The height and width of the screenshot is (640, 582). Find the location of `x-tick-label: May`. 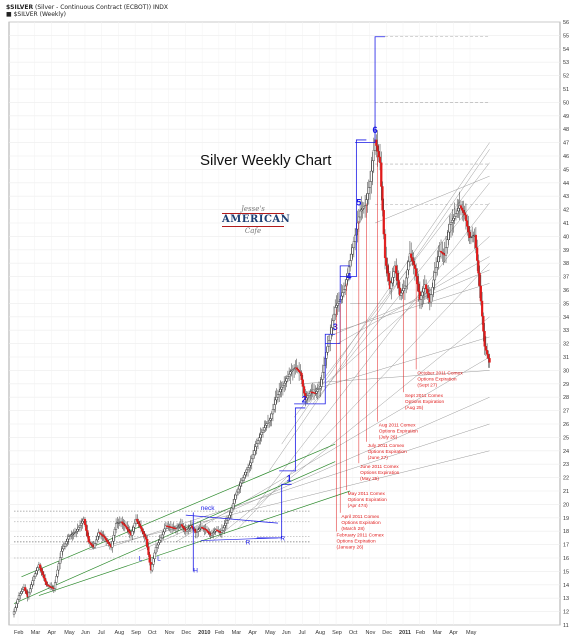

x-tick-label: May is located at coordinates (69, 633).